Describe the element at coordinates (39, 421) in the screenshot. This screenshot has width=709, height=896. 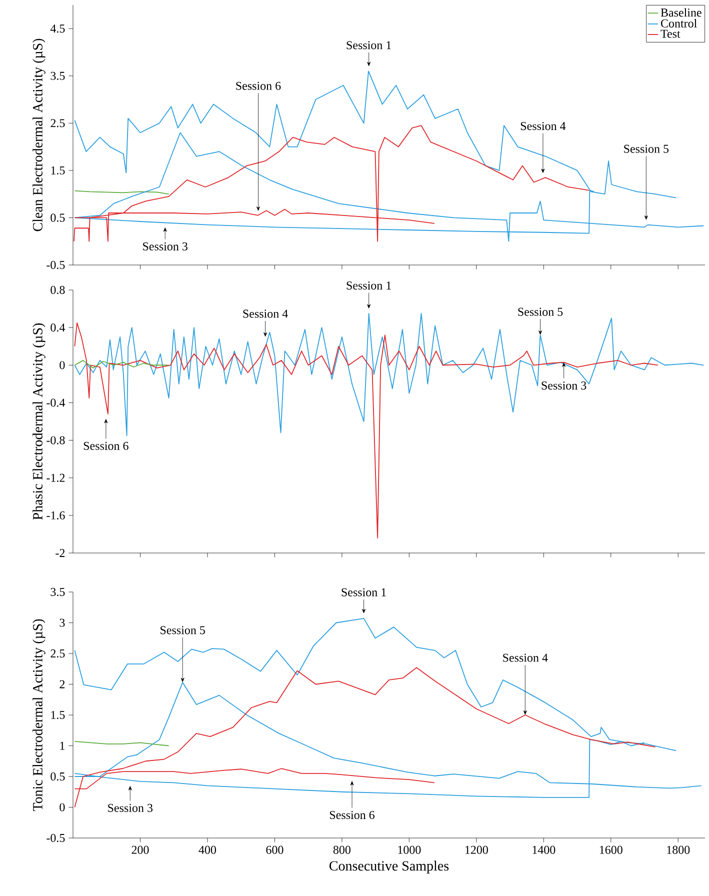
I see `y-axis-title: Phasic Electrodermal Activity (µS)` at that location.